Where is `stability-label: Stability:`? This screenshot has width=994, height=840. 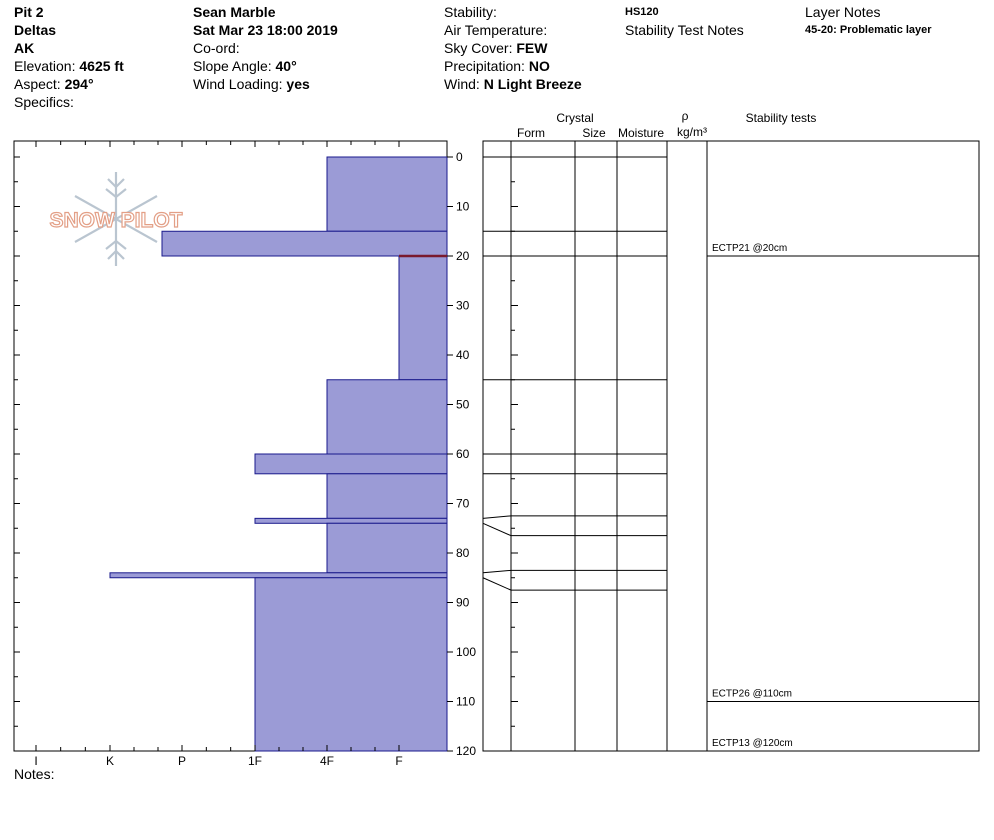 stability-label: Stability: is located at coordinates (470, 12).